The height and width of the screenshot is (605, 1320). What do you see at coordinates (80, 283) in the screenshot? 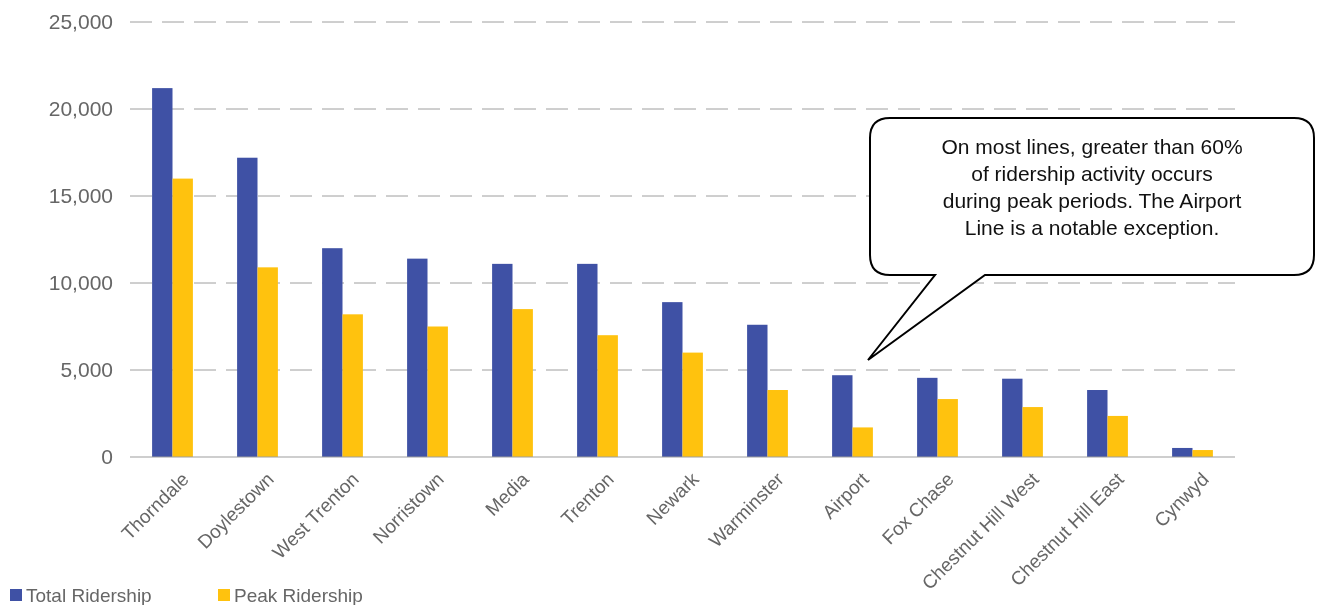
I see `y-tick-label: 10,000` at bounding box center [80, 283].